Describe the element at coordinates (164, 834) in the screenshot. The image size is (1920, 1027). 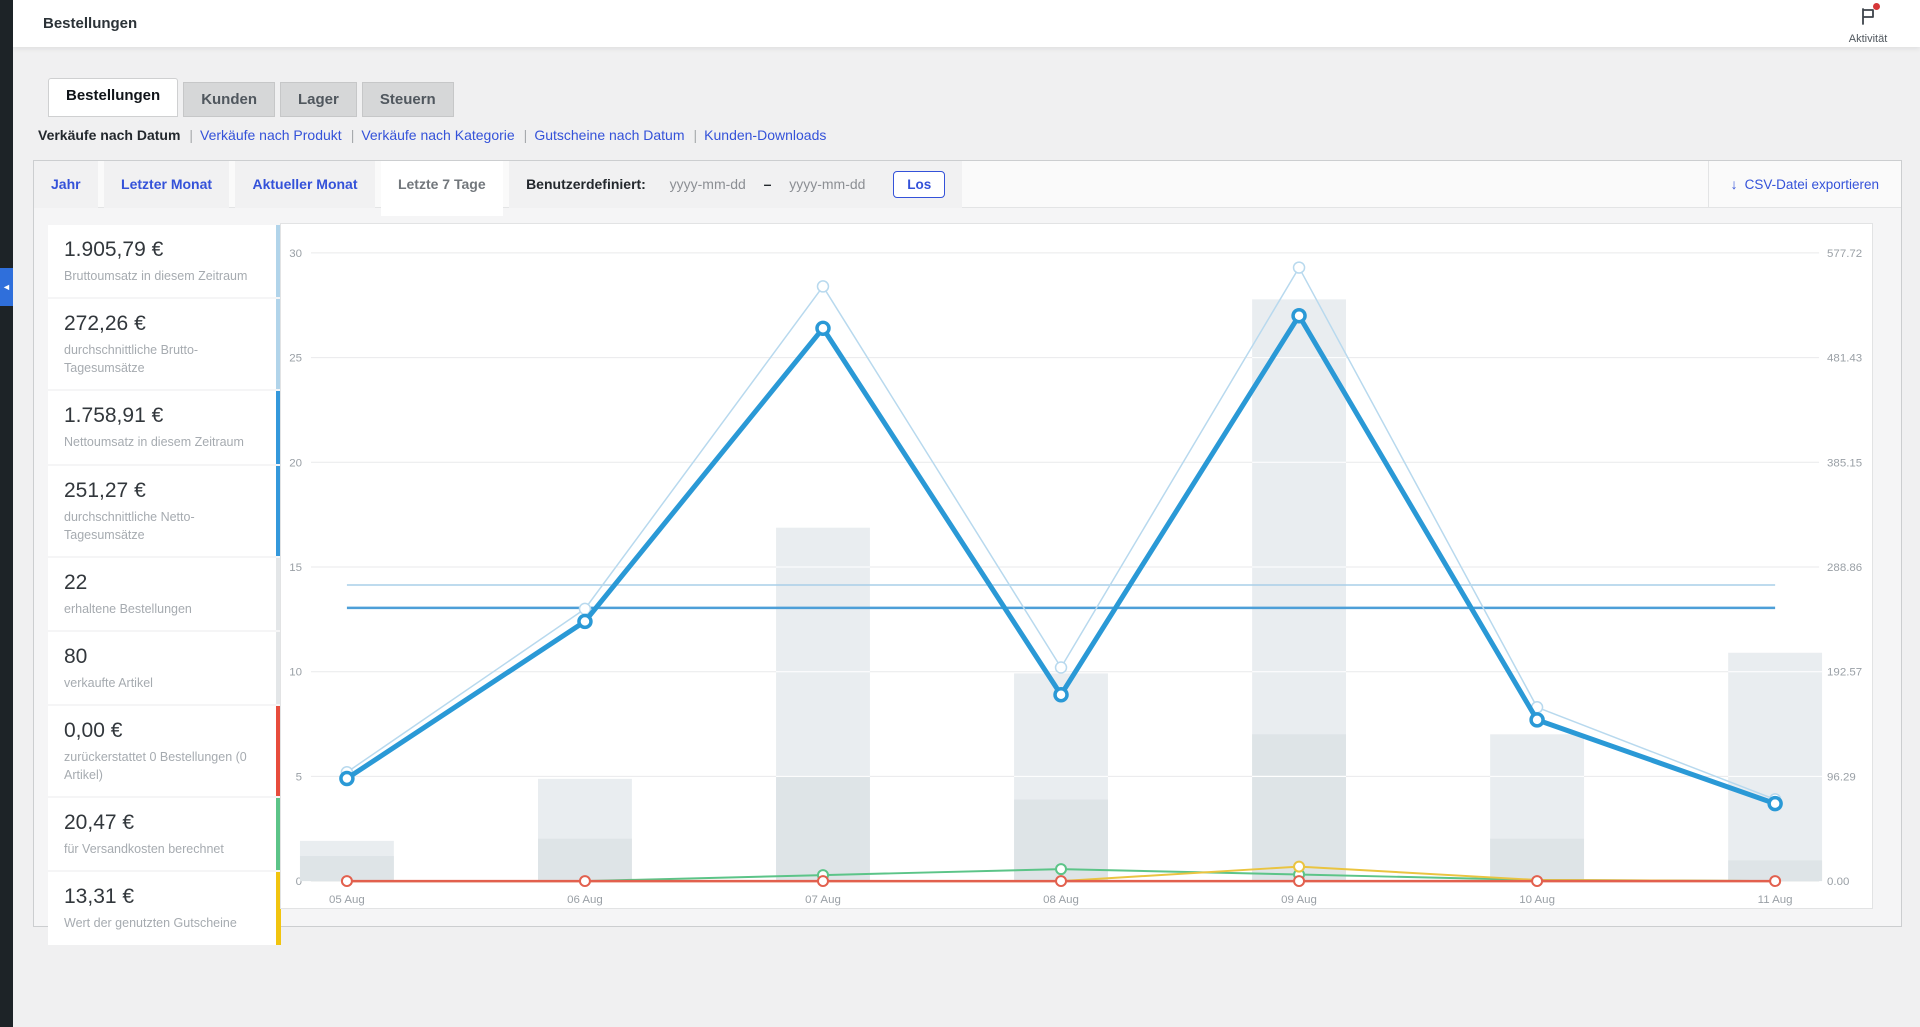
I see `stat-shipping-charged: 20,47 € für Versandkosten berechnet` at that location.